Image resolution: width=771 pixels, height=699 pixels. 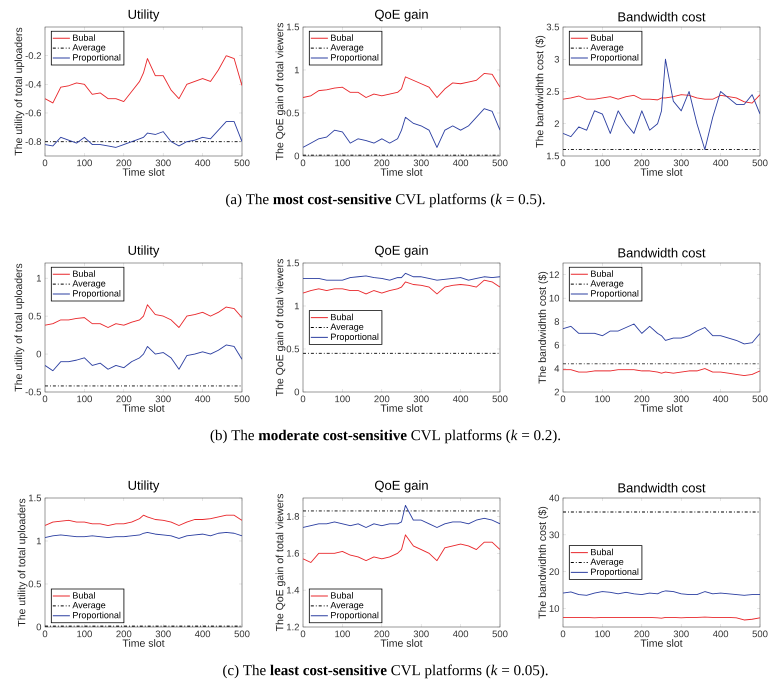 I want to click on y-tick-label: 1.6, so click(x=293, y=553).